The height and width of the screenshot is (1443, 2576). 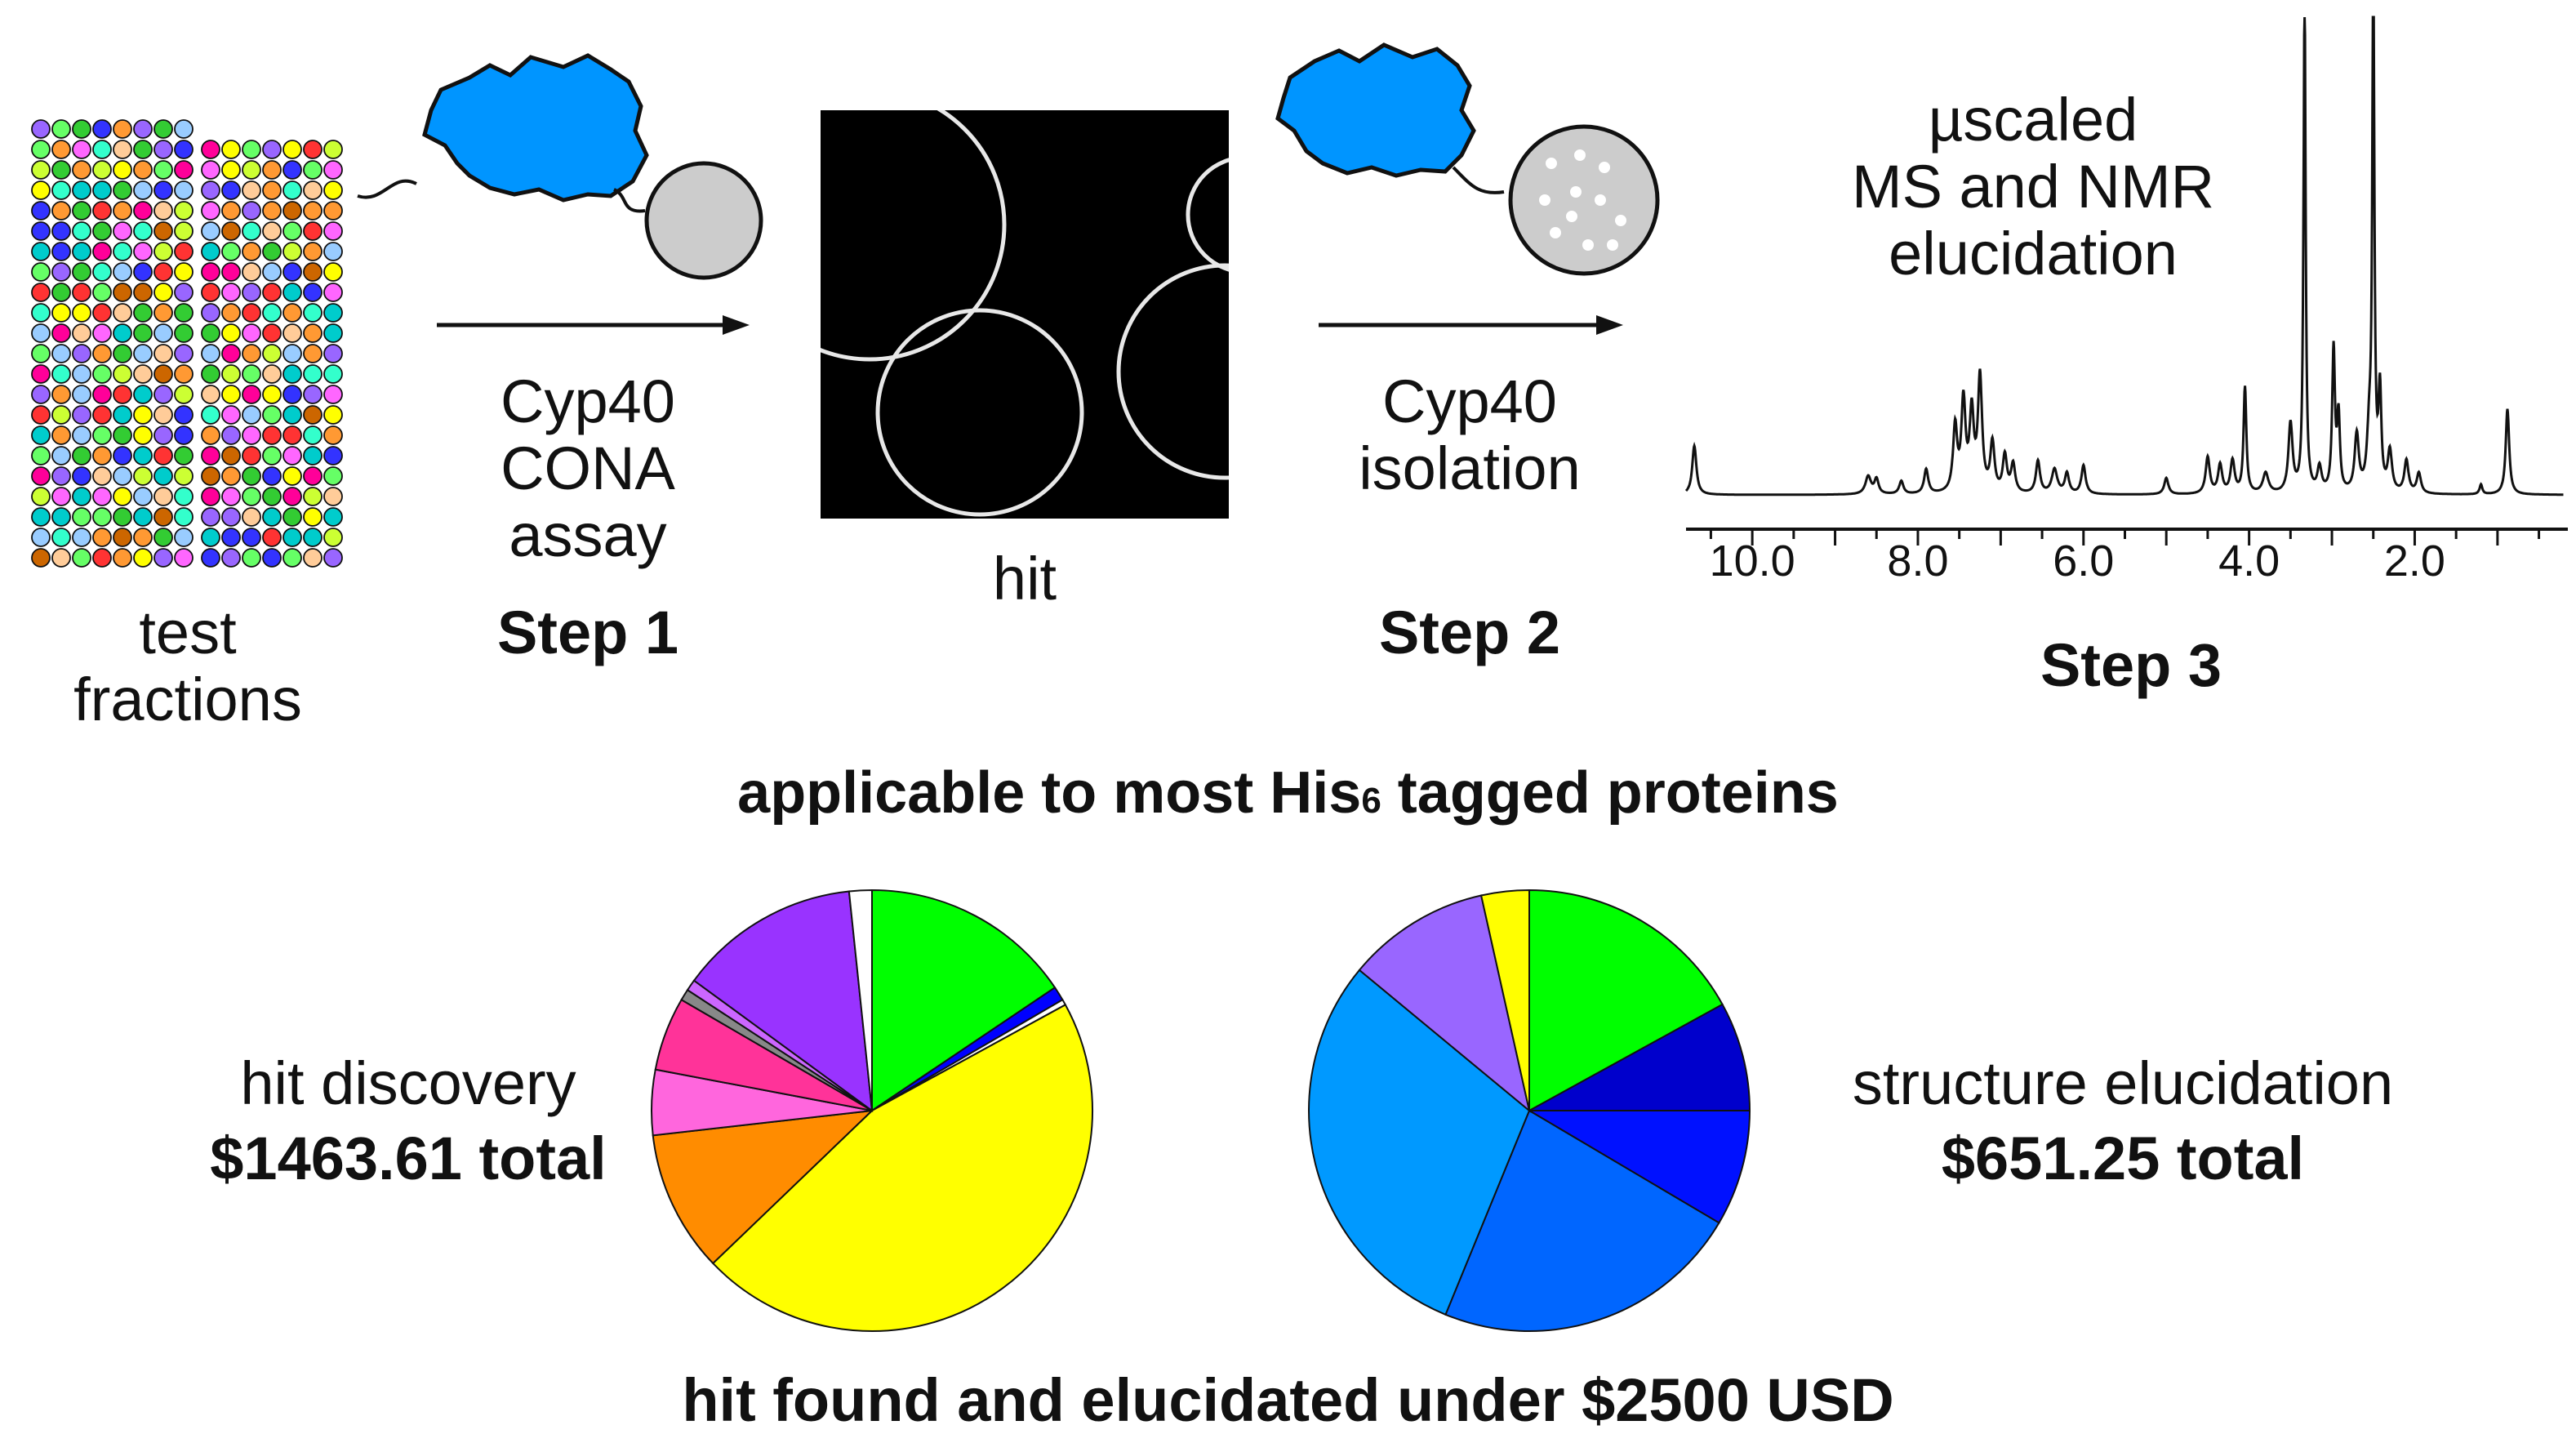 What do you see at coordinates (588, 468) in the screenshot?
I see `assay-line2: CONA` at bounding box center [588, 468].